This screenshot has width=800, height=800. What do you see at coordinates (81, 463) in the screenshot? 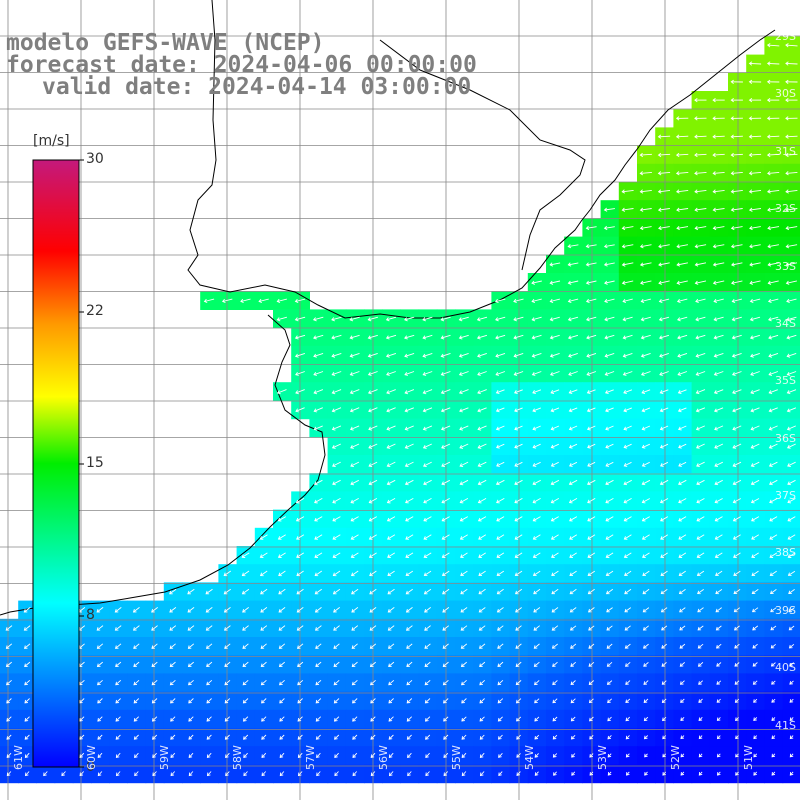
I see `colorbar-tick-marks` at bounding box center [81, 463].